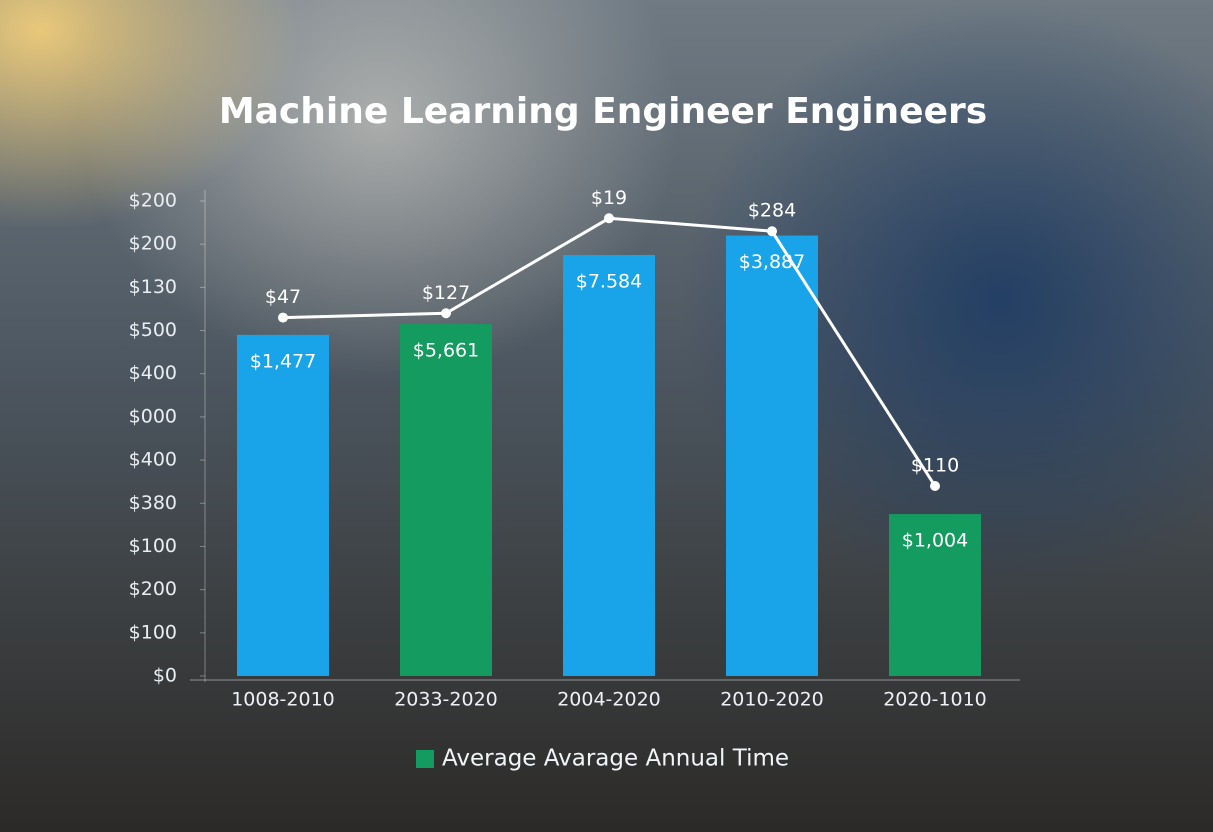 Image resolution: width=1213 pixels, height=832 pixels. I want to click on x-tick-label: 2033-2020, so click(446, 700).